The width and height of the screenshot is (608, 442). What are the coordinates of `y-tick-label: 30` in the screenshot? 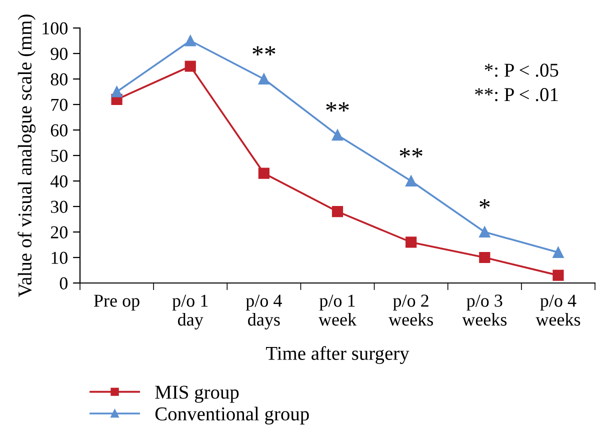 It's located at (59, 206).